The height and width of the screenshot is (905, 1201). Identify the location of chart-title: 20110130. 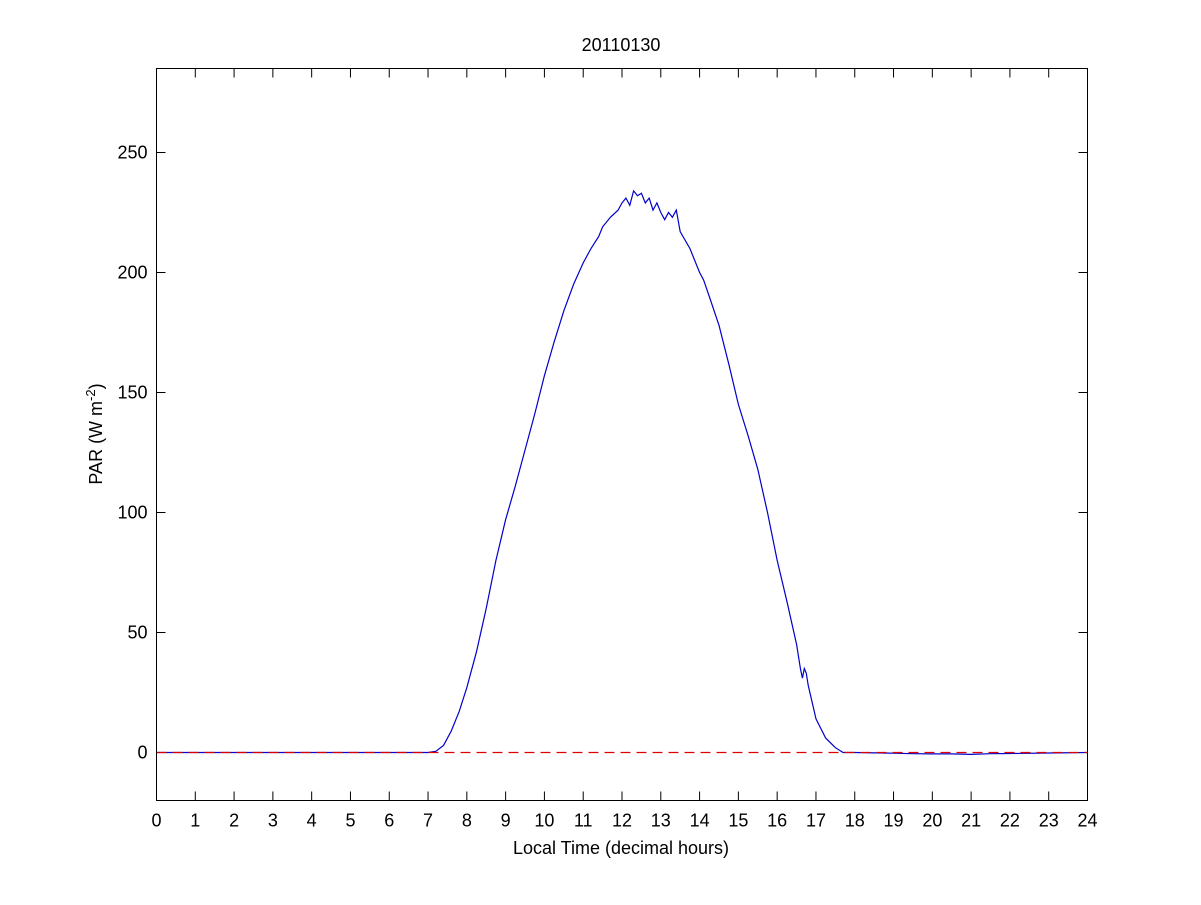
(621, 45).